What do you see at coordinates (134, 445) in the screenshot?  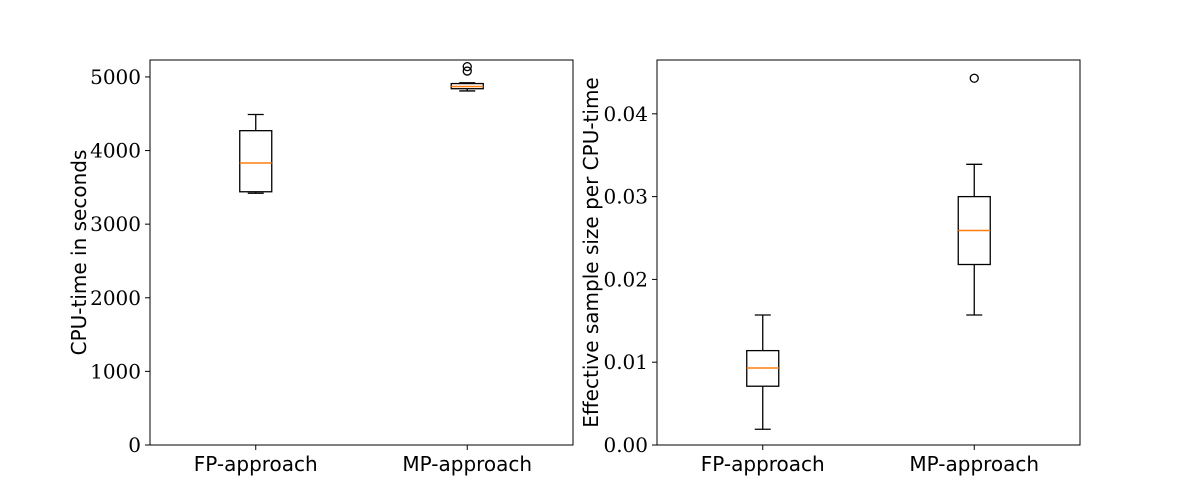 I see `y-tick-label: 0` at bounding box center [134, 445].